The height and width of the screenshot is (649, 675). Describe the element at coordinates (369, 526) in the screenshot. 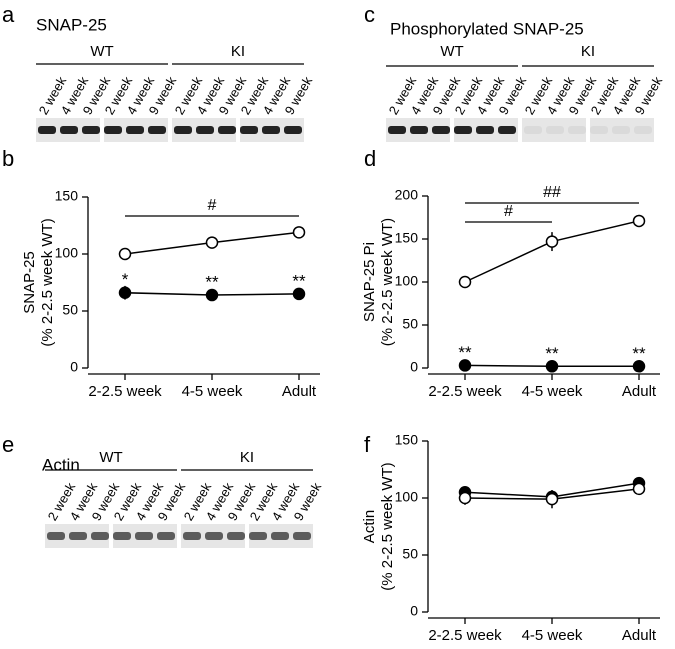

I see `y-axis-label: Actin` at that location.